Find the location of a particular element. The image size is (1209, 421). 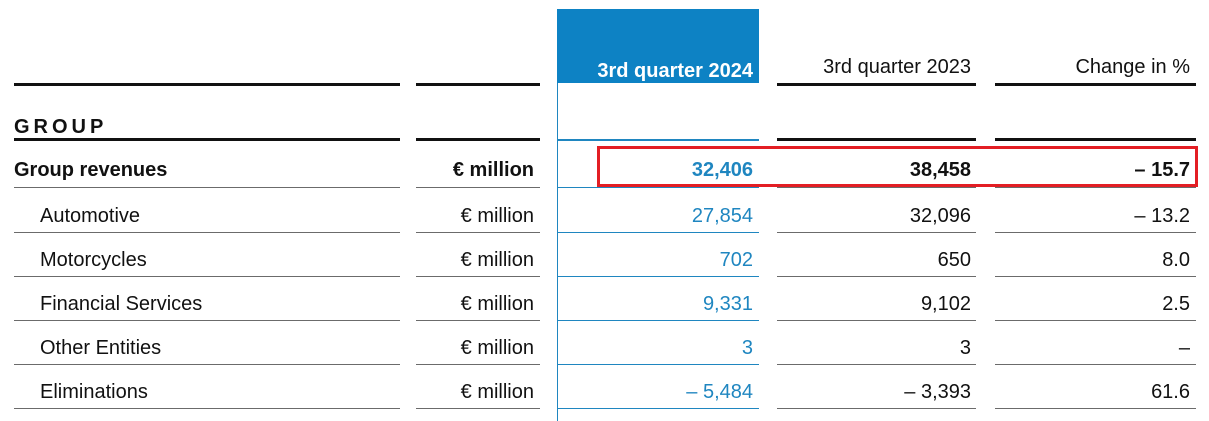

header-rule-q2023 is located at coordinates (876, 84).